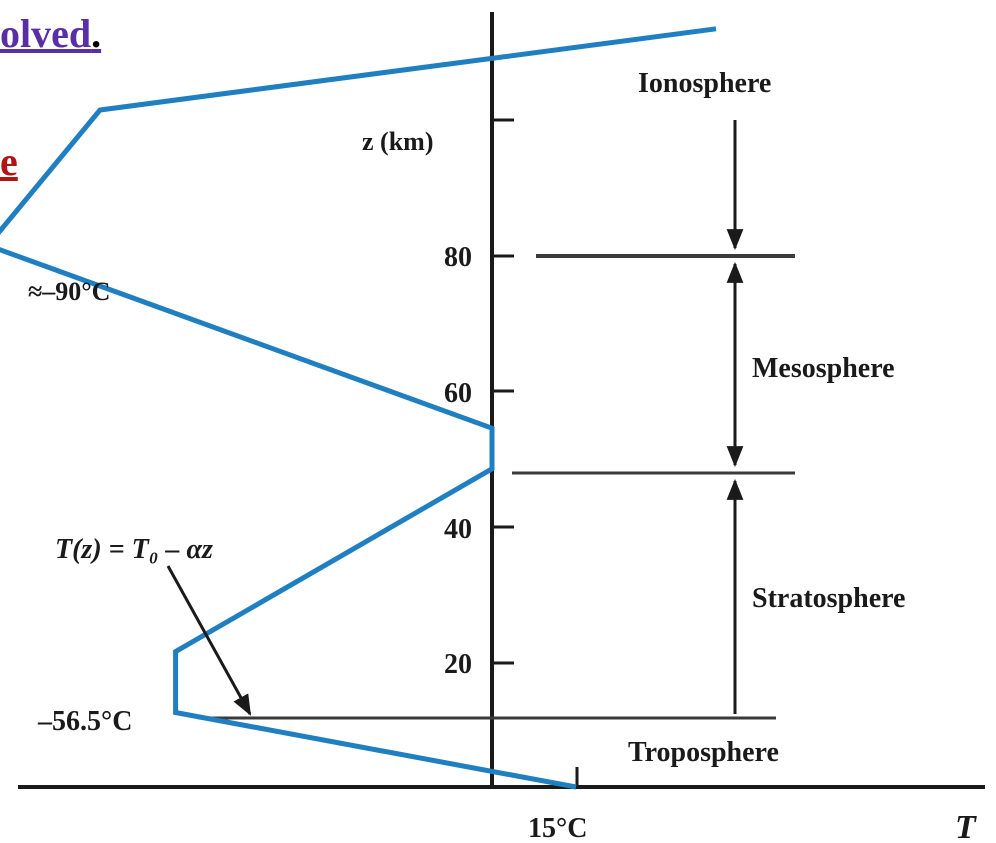 Image resolution: width=996 pixels, height=843 pixels. What do you see at coordinates (51, 33) in the screenshot?
I see `header-fragment-solved: olved.` at bounding box center [51, 33].